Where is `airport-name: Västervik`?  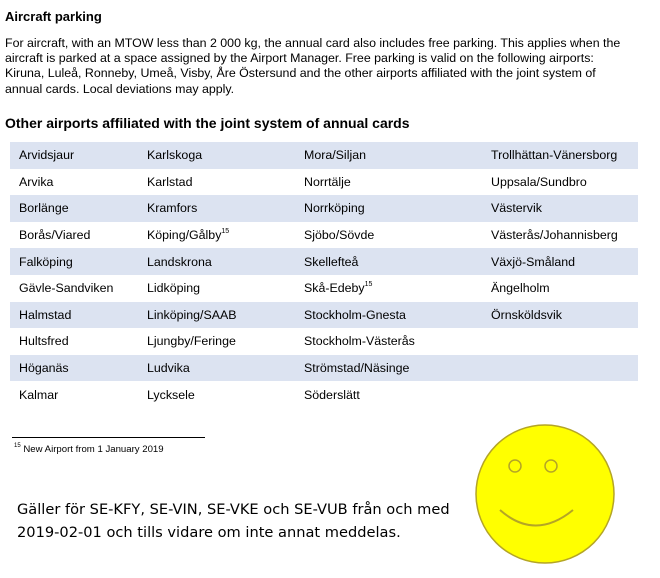
airport-name: Västervik is located at coordinates (516, 208).